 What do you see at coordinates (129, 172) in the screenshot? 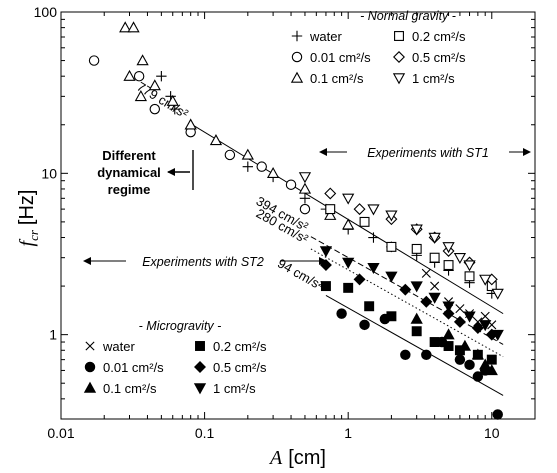
I see `regime-text-2: dynamical` at bounding box center [129, 172].